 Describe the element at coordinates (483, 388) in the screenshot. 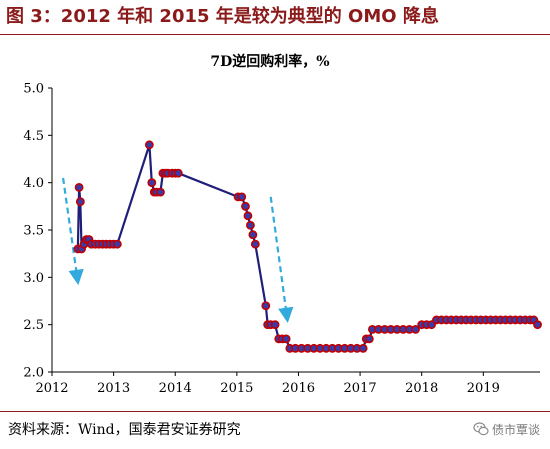

I see `x-tick-label: 2019` at that location.